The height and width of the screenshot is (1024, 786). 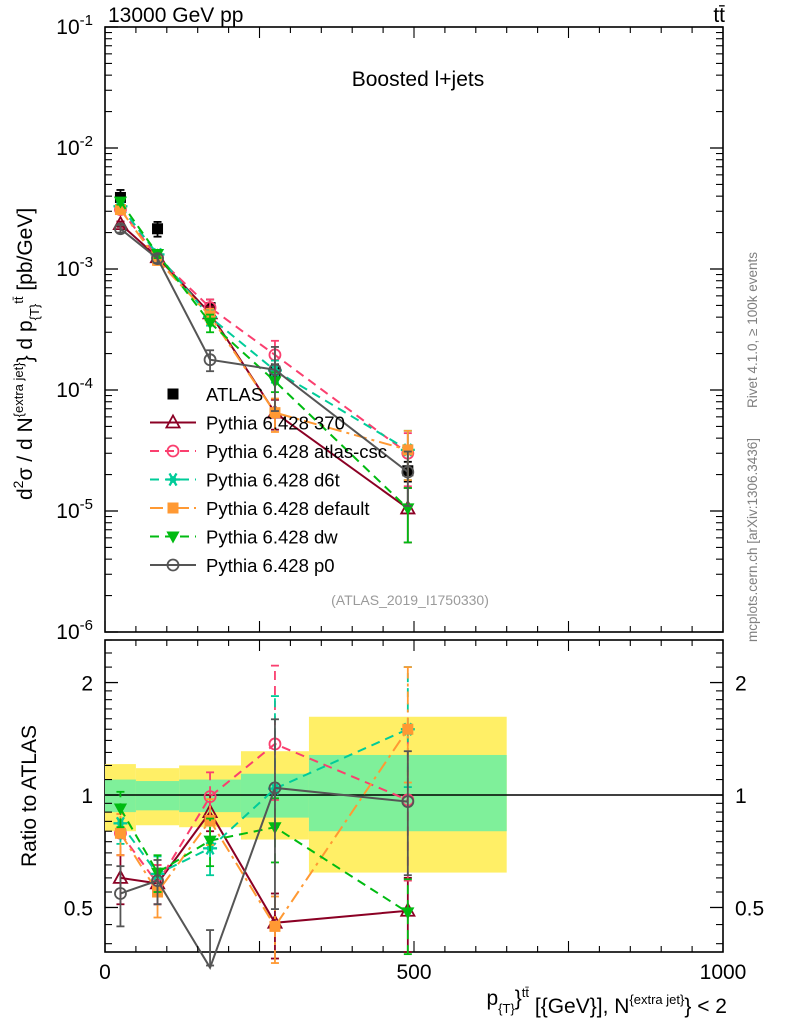 I want to click on legend-label: Pythia 6.428 370, so click(x=275, y=423).